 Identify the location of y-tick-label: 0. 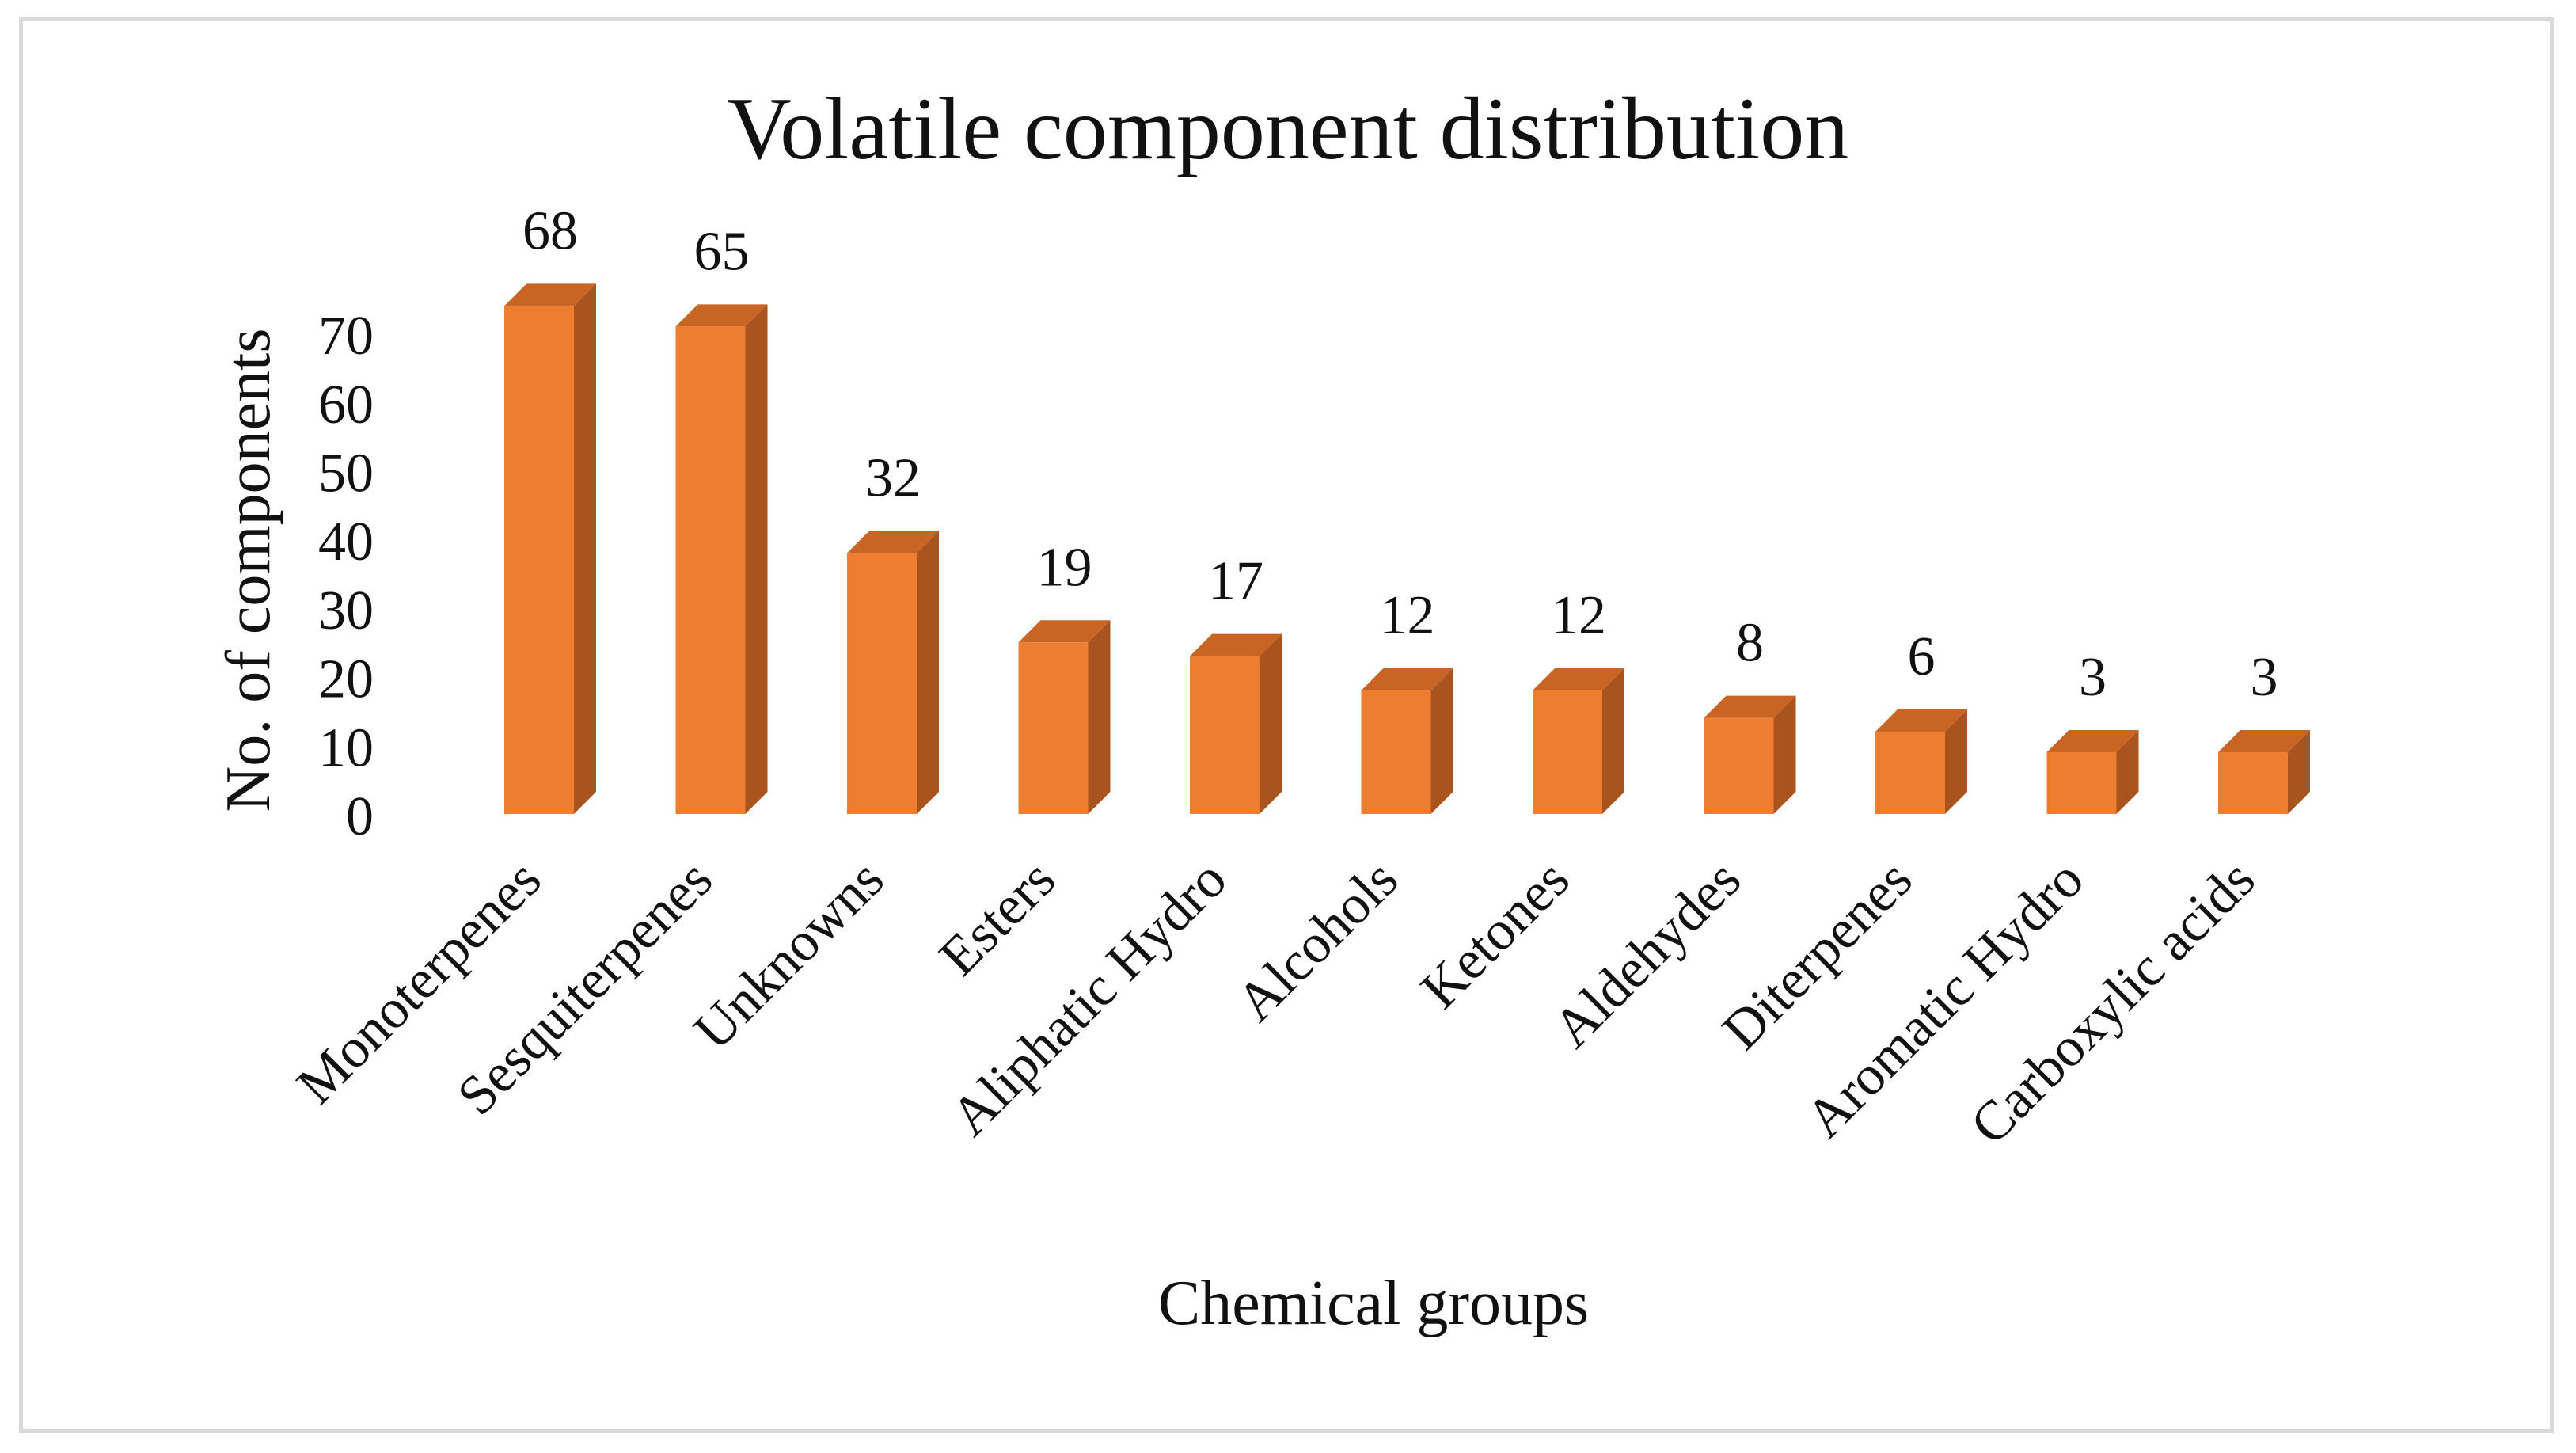
(360, 816).